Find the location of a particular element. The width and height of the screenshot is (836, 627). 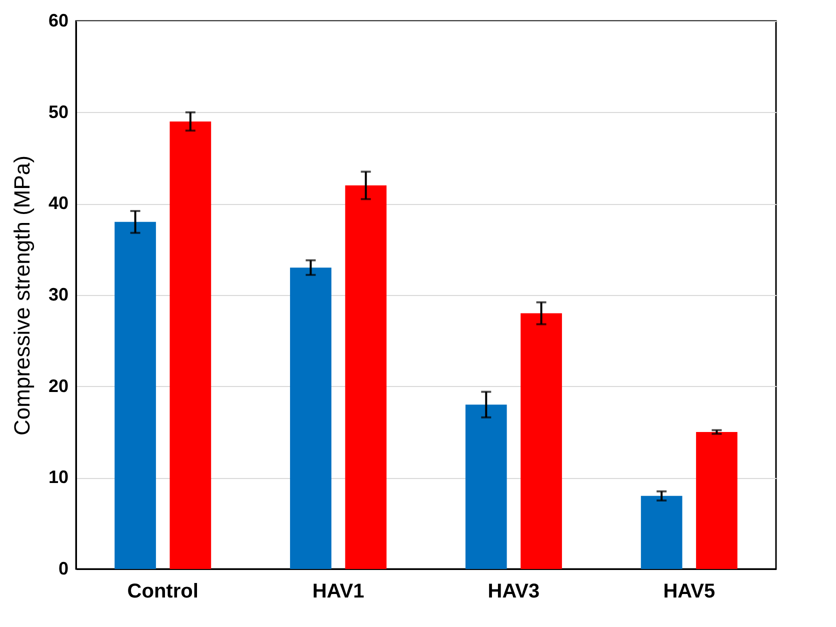

x-tick-label: Control is located at coordinates (162, 591).